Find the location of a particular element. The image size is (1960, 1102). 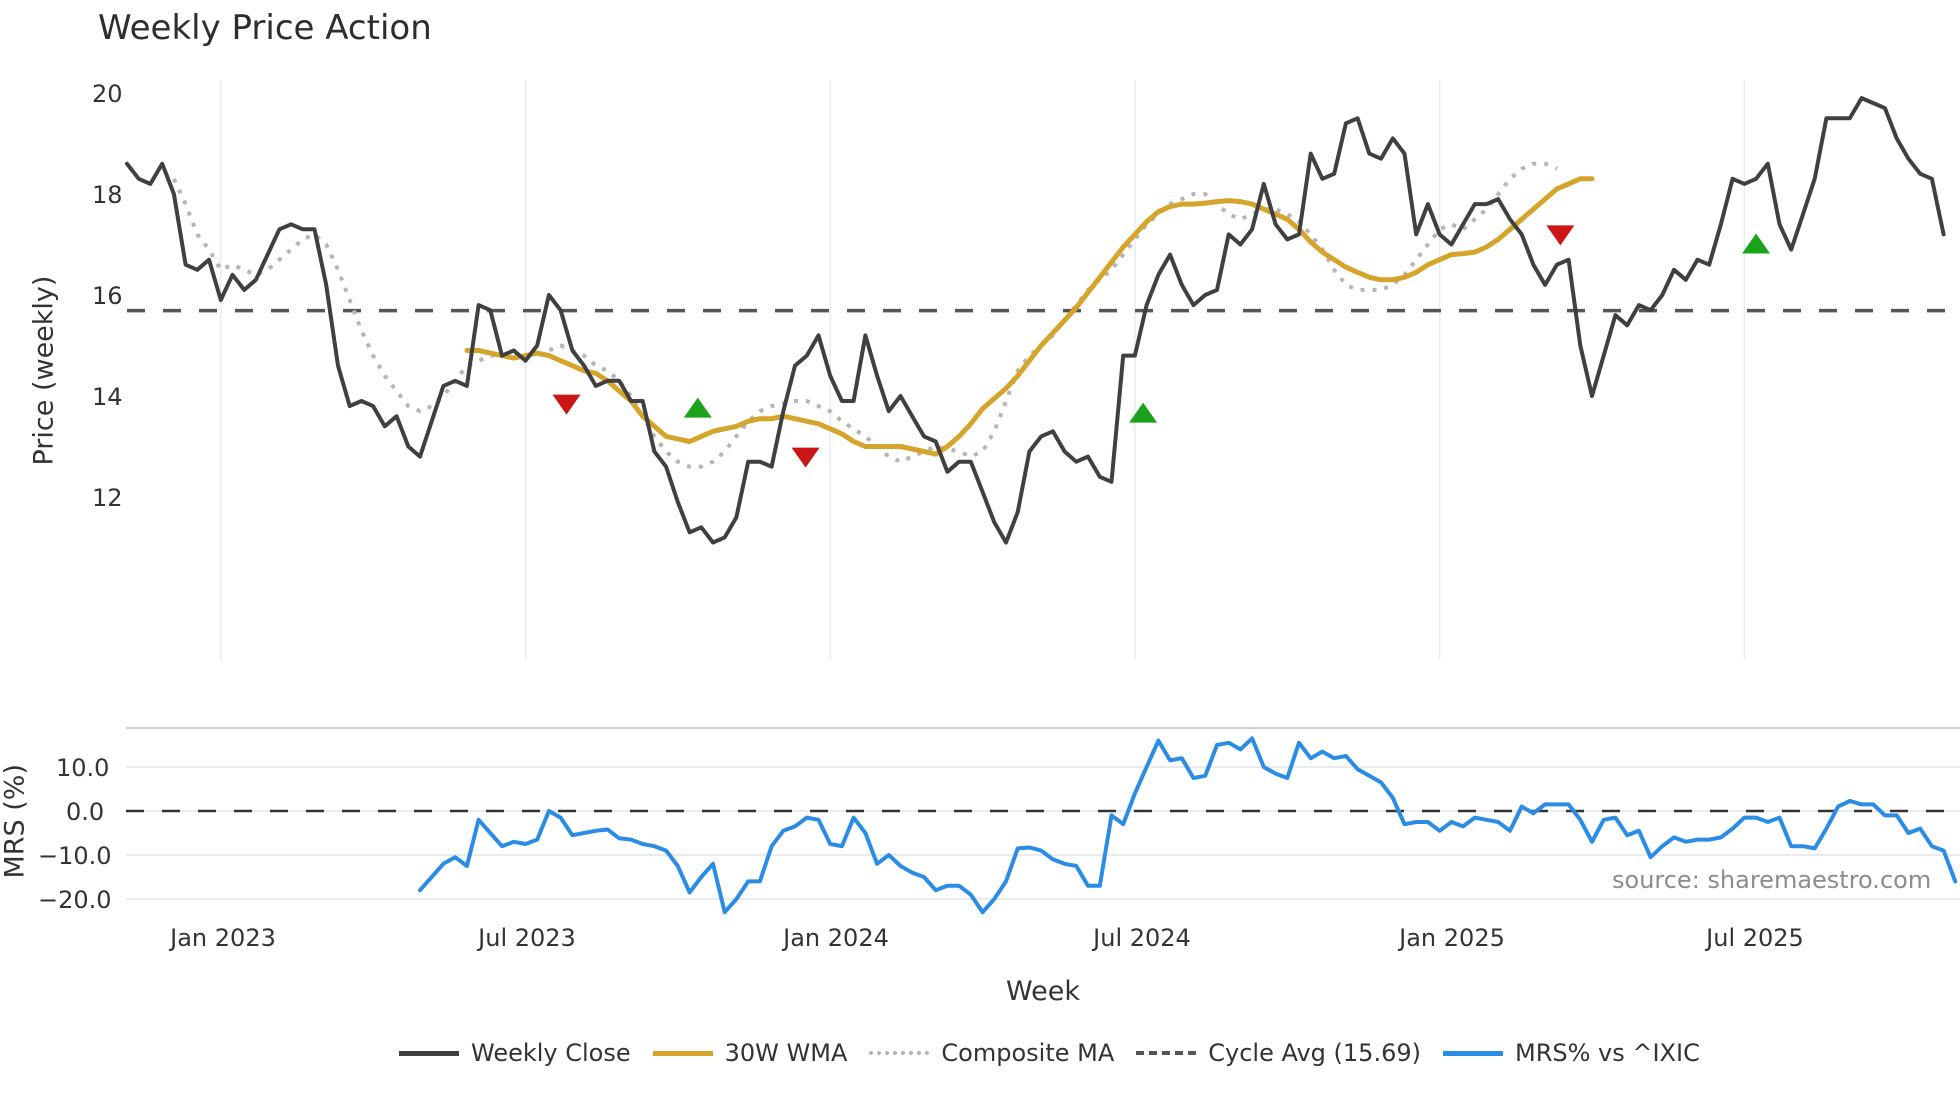

mrs-tick-0: 0.0 is located at coordinates (85, 812).